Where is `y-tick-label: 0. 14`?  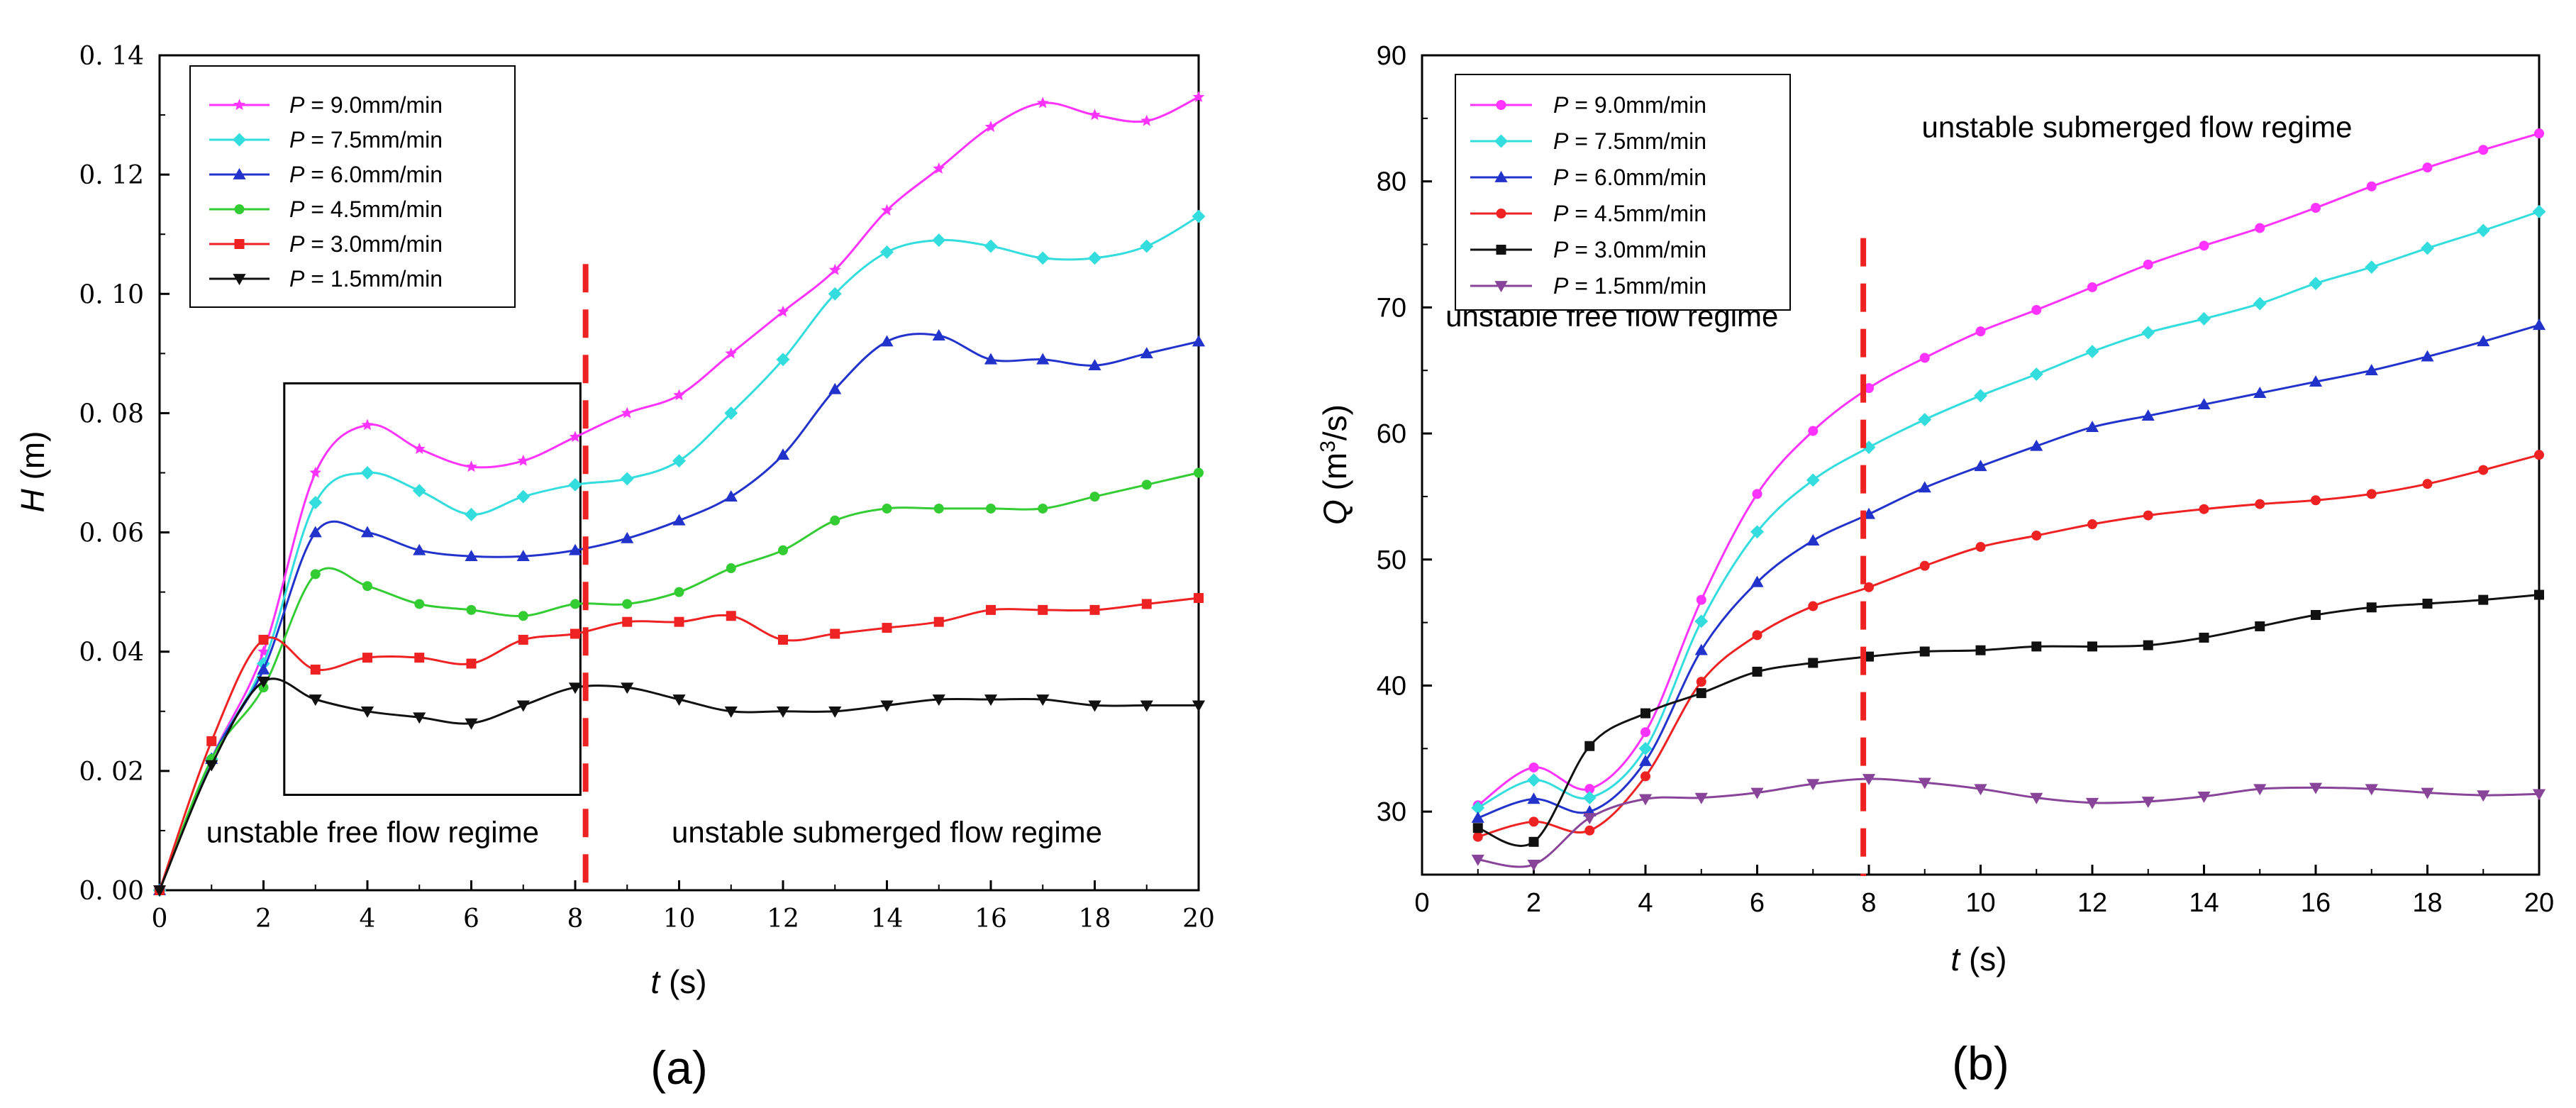
y-tick-label: 0. 14 is located at coordinates (112, 56).